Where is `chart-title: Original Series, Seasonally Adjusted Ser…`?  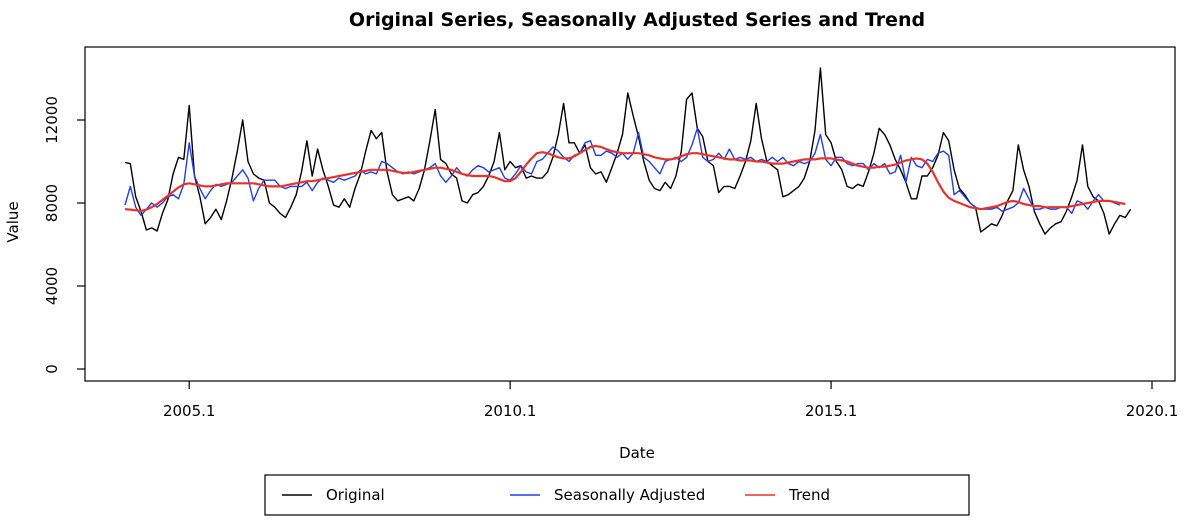 chart-title: Original Series, Seasonally Adjusted Ser… is located at coordinates (637, 20).